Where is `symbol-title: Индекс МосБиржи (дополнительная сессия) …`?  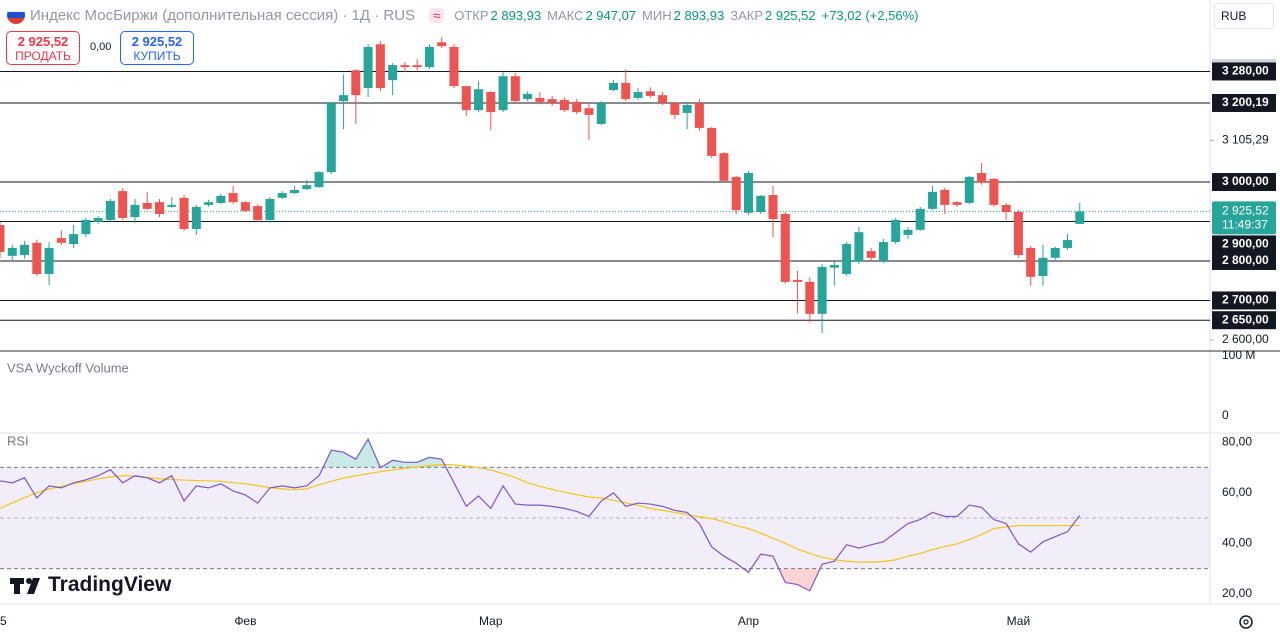 symbol-title: Индекс МосБиржи (дополнительная сессия) … is located at coordinates (223, 15).